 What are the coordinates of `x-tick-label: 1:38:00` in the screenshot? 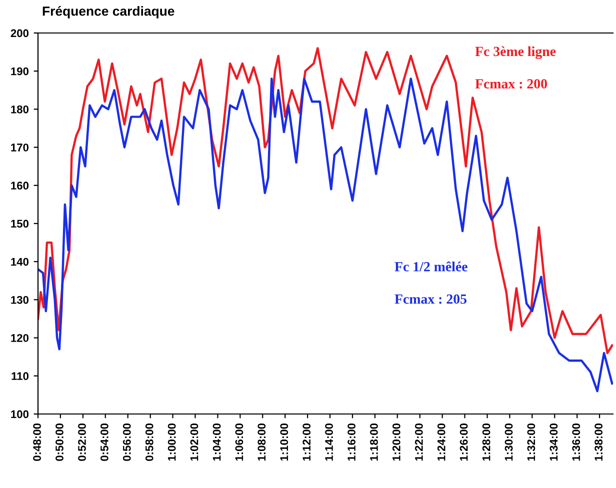 It's located at (598, 442).